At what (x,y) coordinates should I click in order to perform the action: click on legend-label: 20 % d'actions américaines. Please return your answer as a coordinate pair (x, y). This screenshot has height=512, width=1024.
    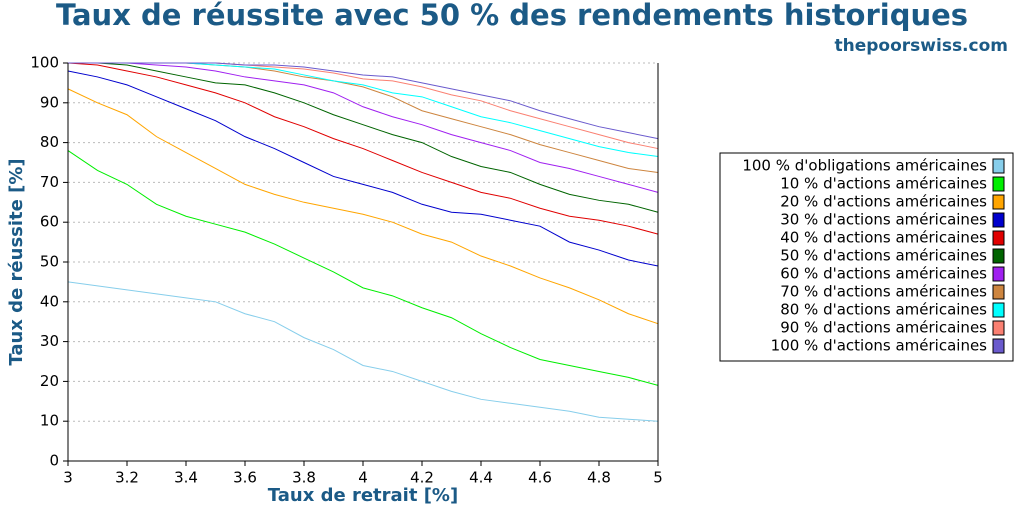
    Looking at the image, I should click on (883, 202).